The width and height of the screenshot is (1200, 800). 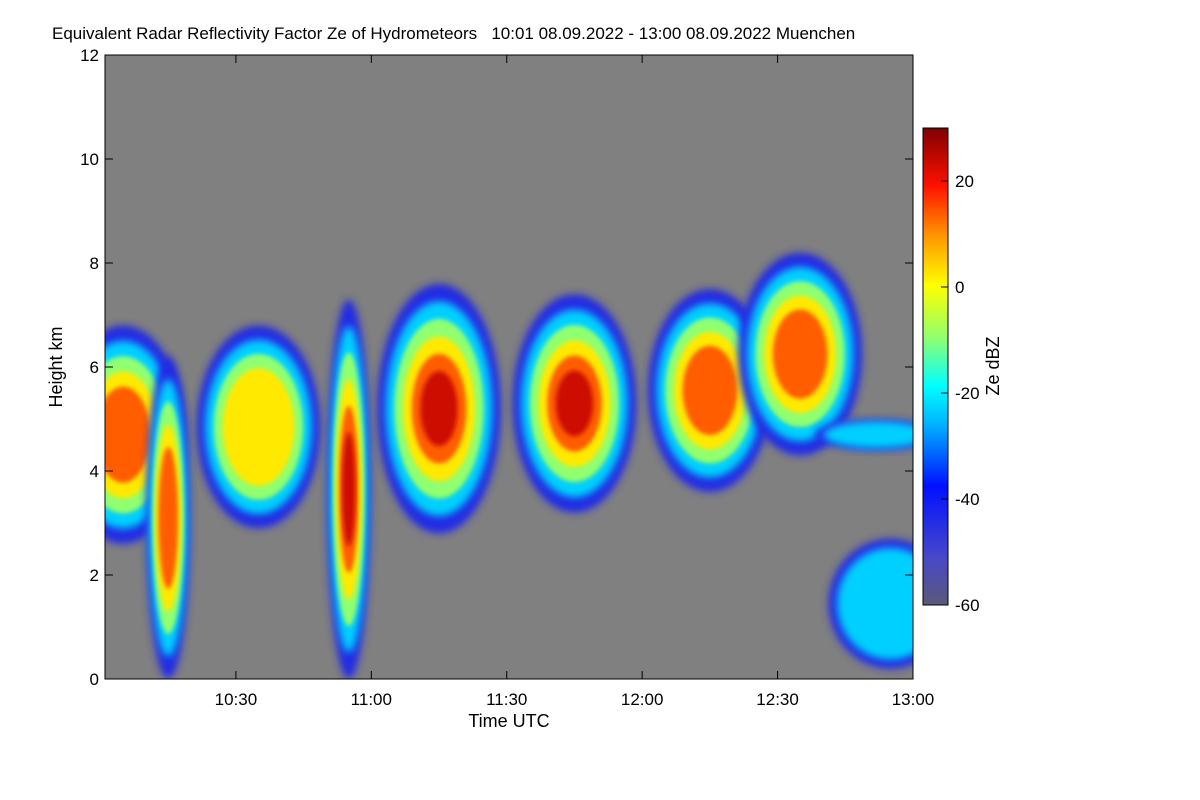 What do you see at coordinates (94, 575) in the screenshot?
I see `y-tick-label: 2` at bounding box center [94, 575].